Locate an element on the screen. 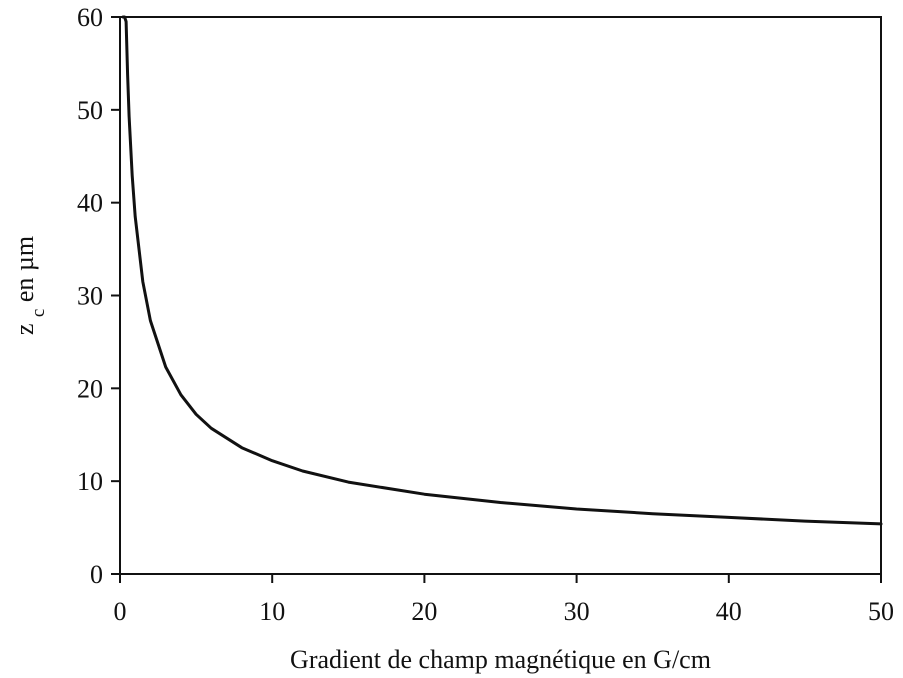  y-axis-title: z c en µm is located at coordinates (29, 285).